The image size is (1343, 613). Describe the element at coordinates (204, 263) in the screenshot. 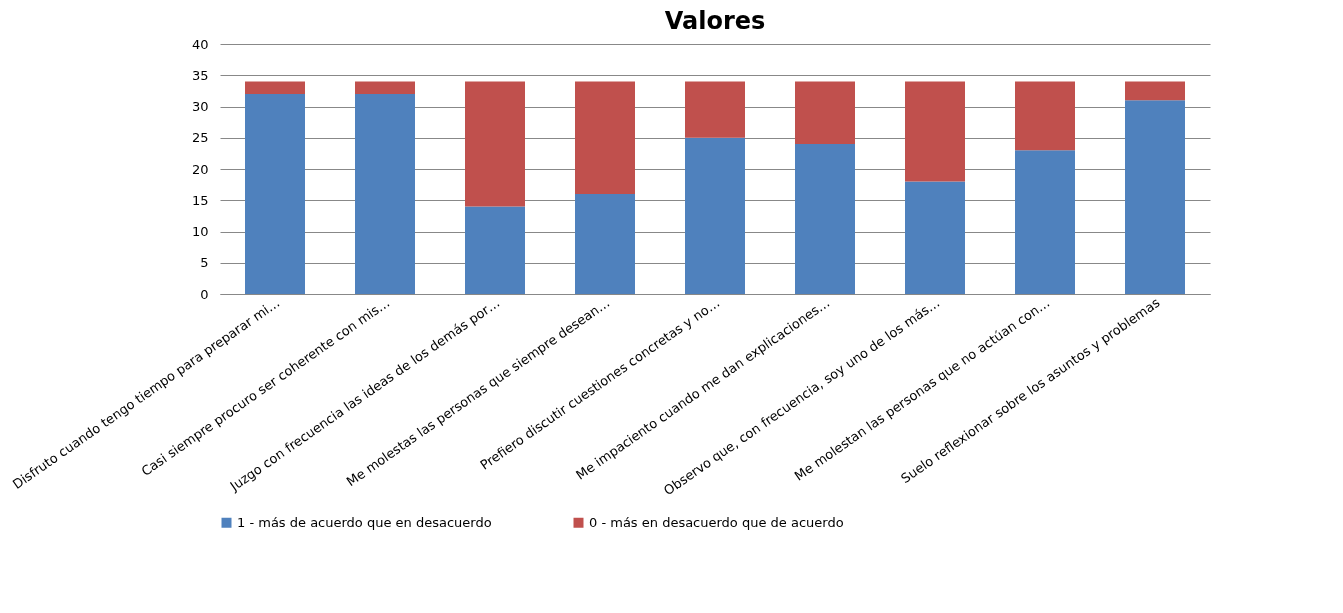

I see `y-tick-label: 5` at that location.